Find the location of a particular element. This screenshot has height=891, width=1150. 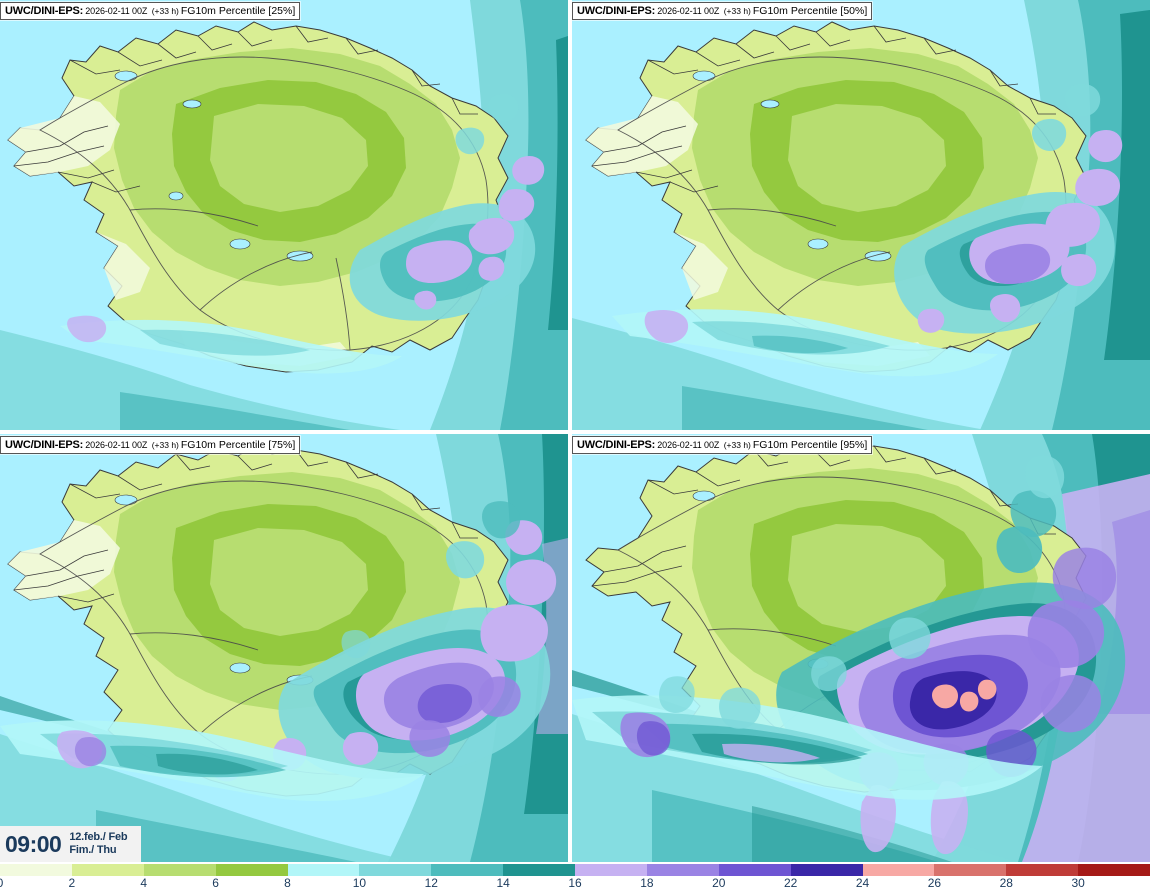

valid-time-box: 09:00 12.feb./ Feb Fim./ Thu is located at coordinates (70, 844).